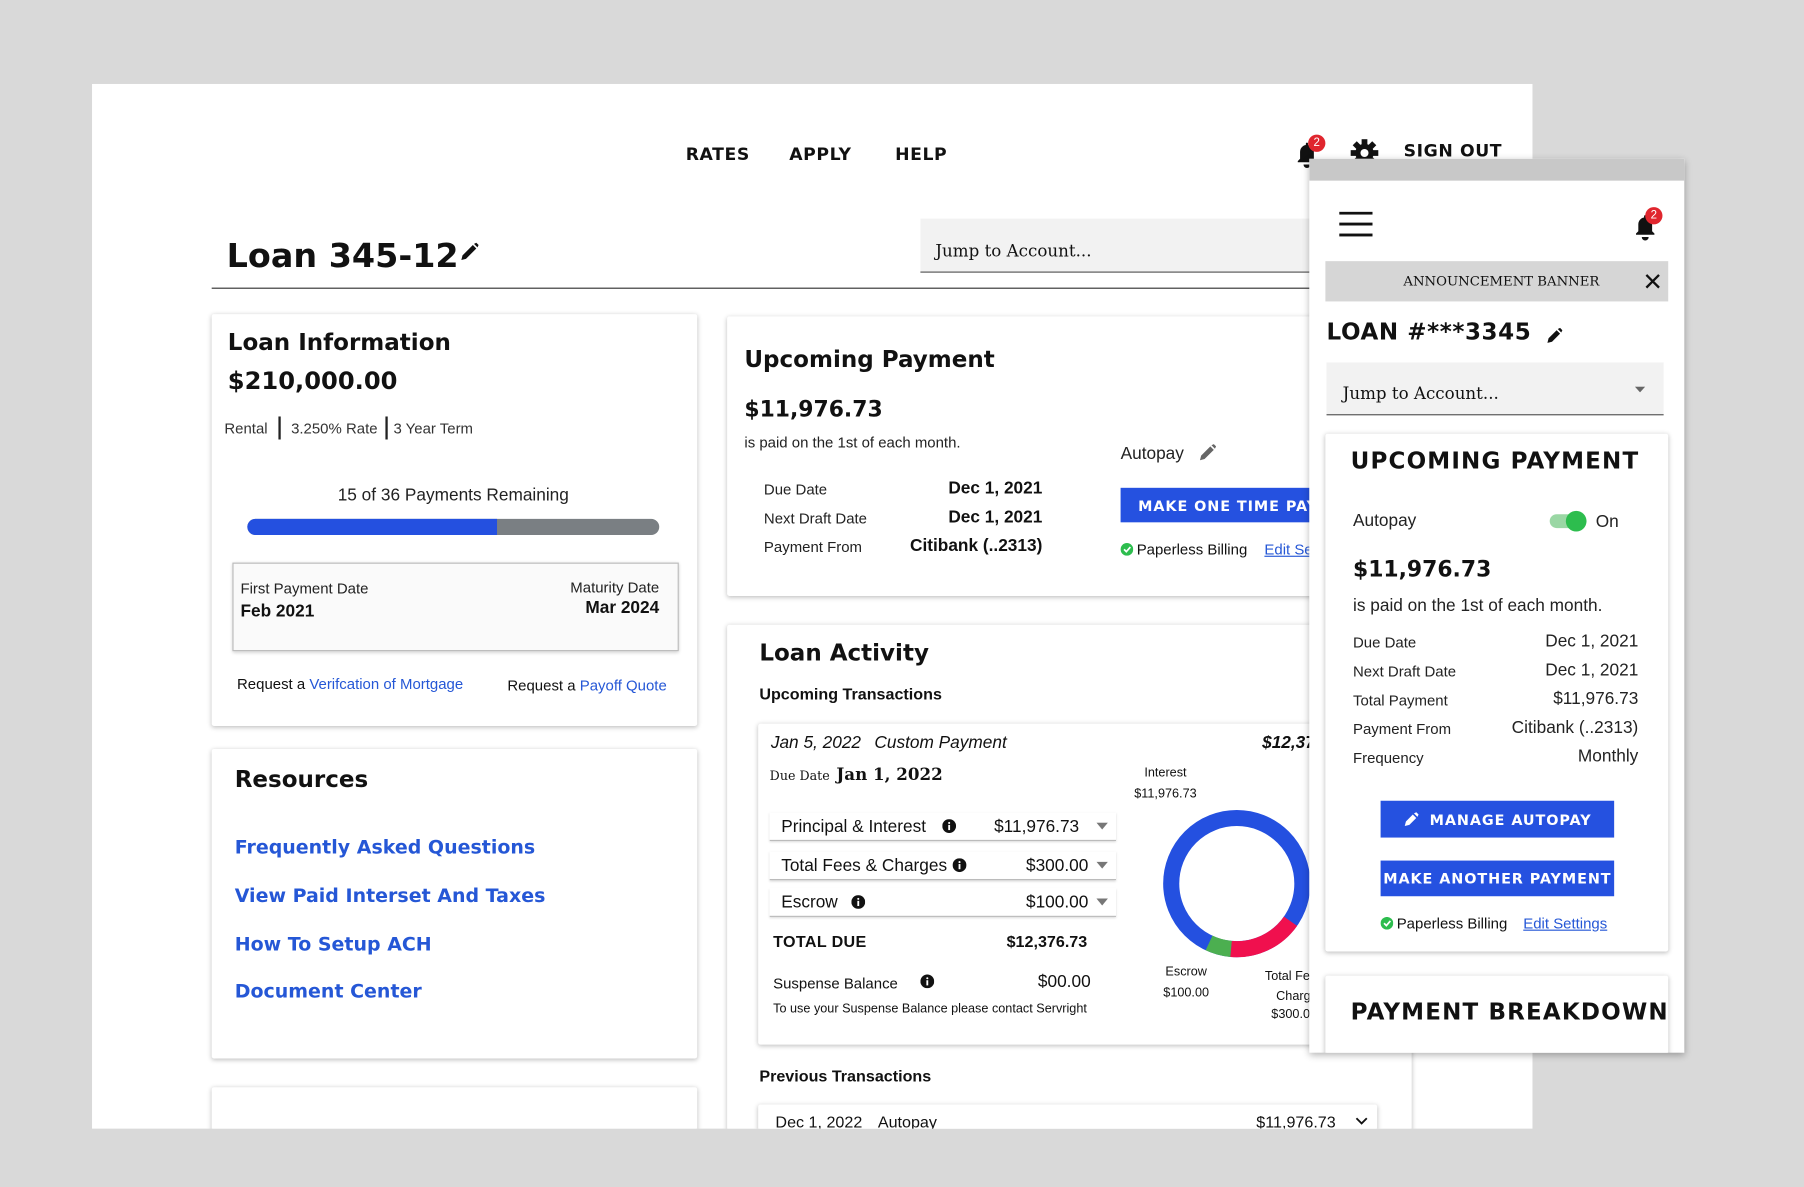  Describe the element at coordinates (717, 154) in the screenshot. I see `nav-link: RATES` at that location.